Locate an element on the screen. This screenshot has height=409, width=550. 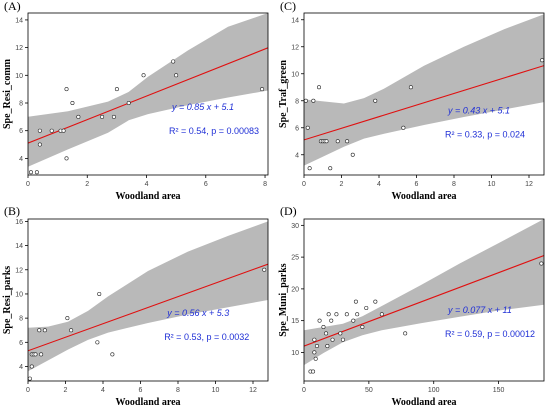
x-tick-label: 6 is located at coordinates (141, 390).